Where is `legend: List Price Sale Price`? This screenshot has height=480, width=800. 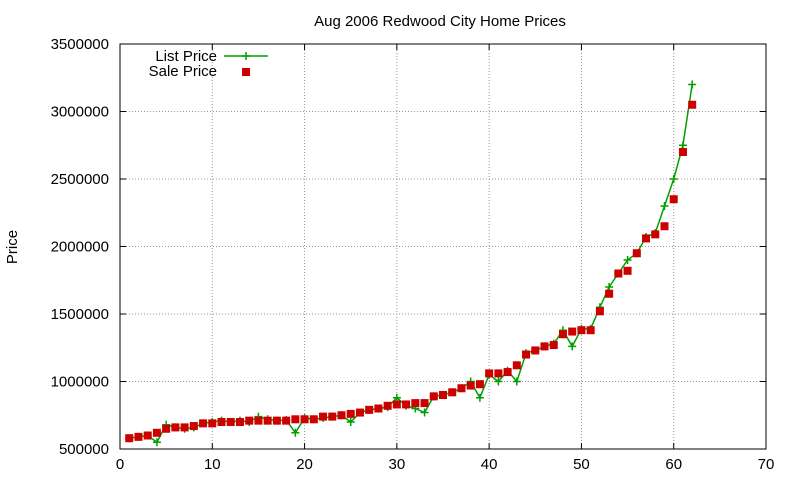 legend: List Price Sale Price is located at coordinates (208, 64).